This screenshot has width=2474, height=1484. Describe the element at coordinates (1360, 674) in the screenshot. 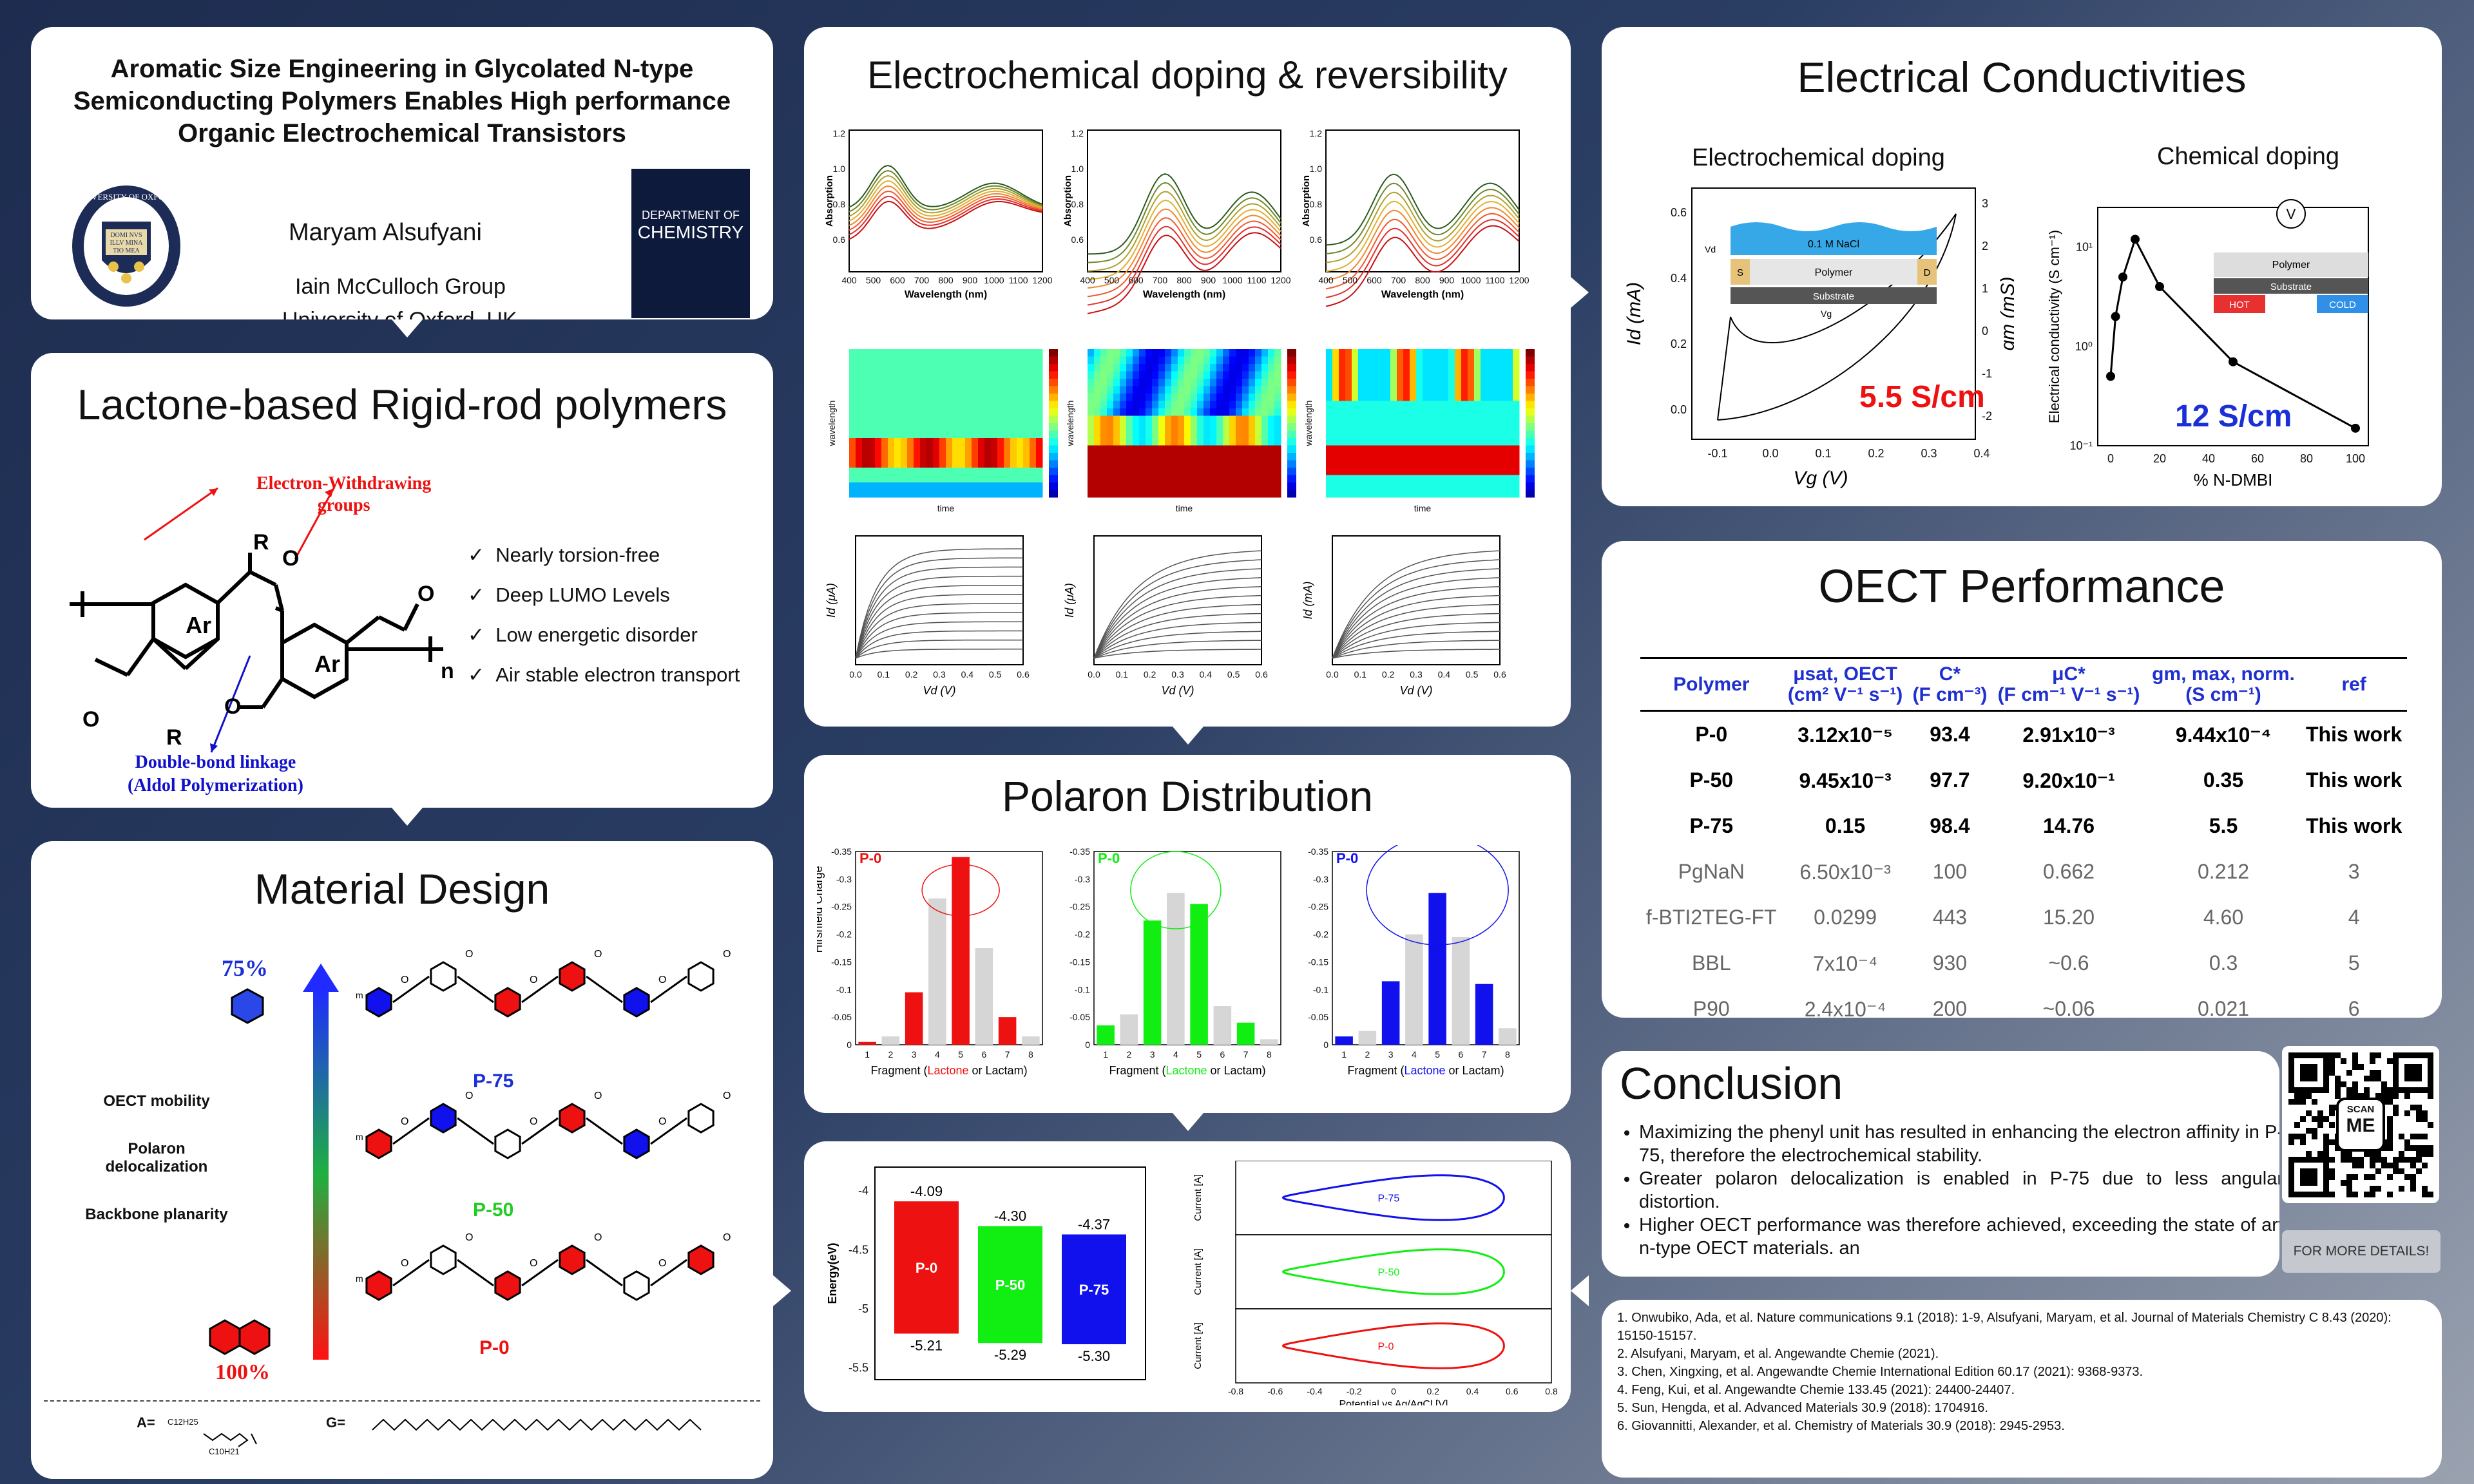

I see `tick-label: 0.1` at that location.